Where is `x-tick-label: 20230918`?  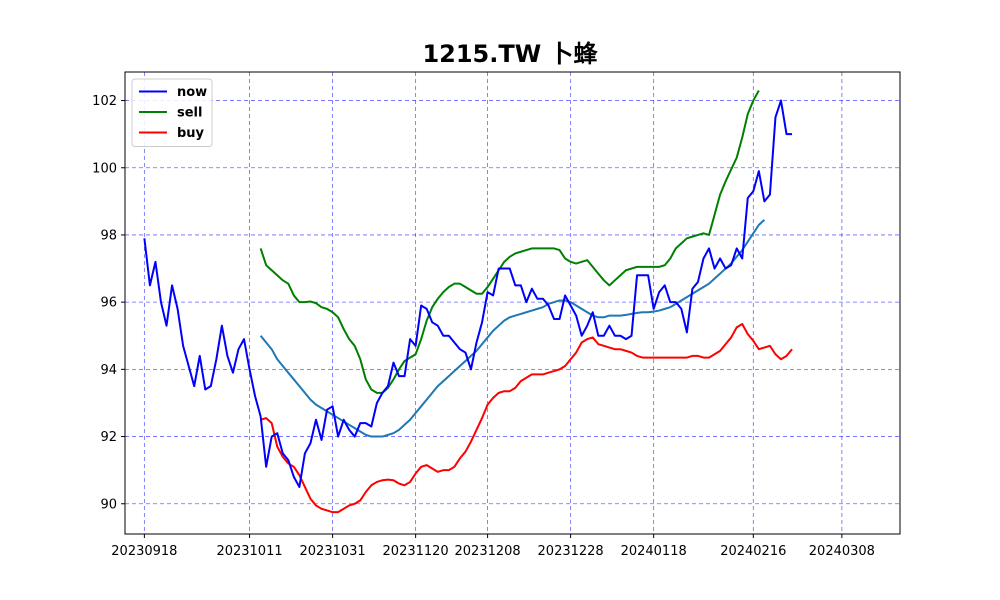 x-tick-label: 20230918 is located at coordinates (144, 551).